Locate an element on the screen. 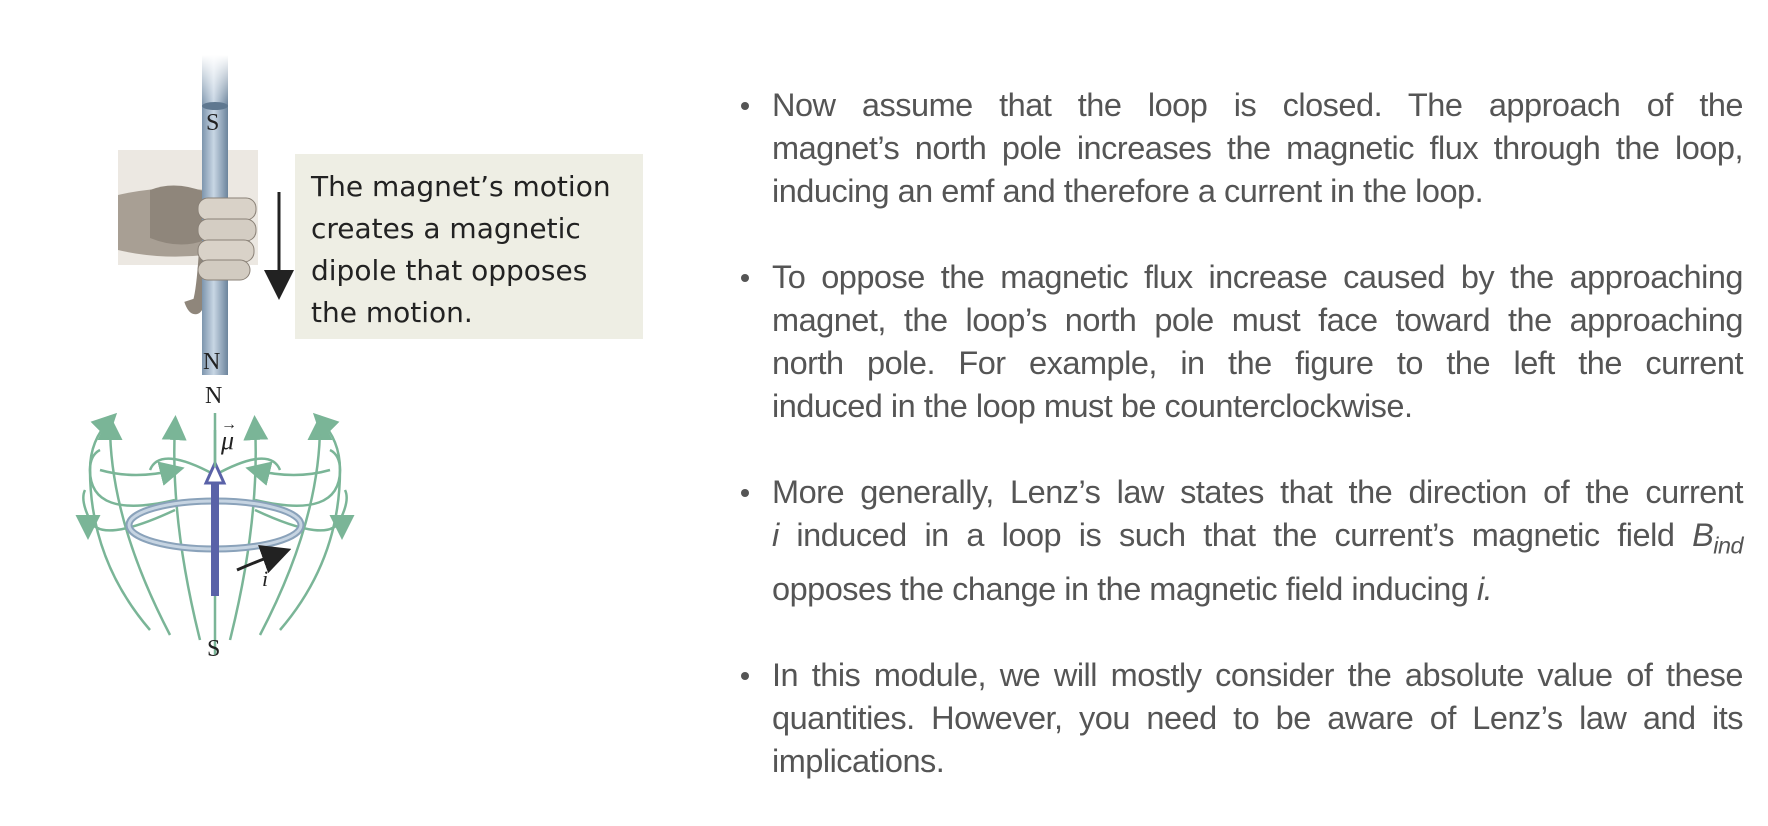  magnet-south-label: S is located at coordinates (213, 123).